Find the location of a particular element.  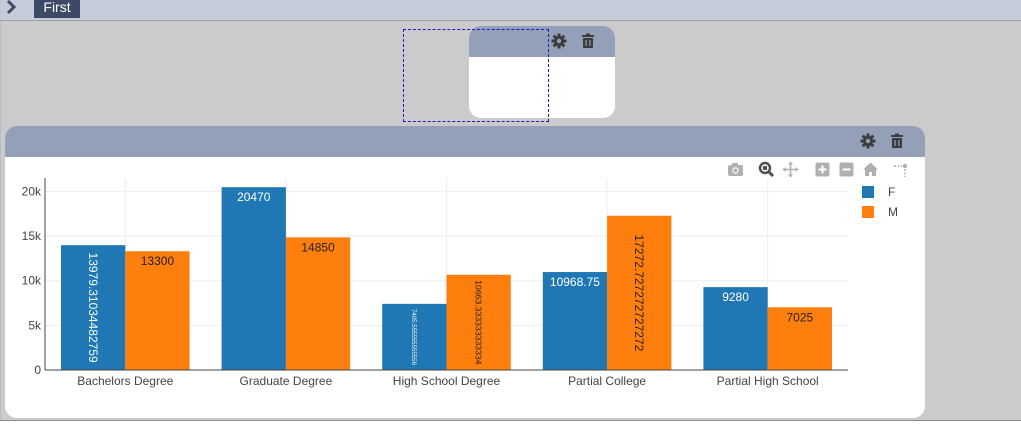

data-label: 17272.727272727272 is located at coordinates (639, 292).